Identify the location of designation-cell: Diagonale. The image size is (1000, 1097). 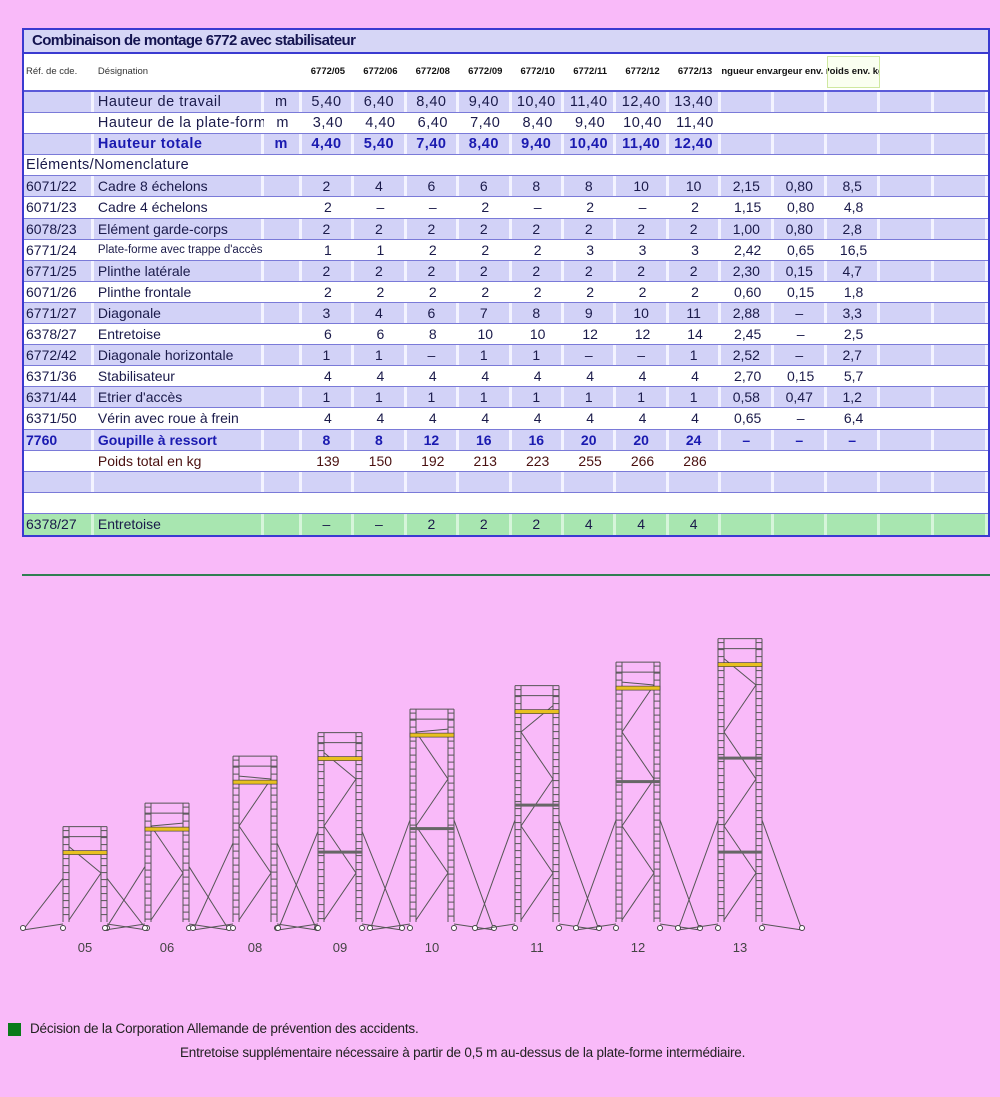
(178, 313).